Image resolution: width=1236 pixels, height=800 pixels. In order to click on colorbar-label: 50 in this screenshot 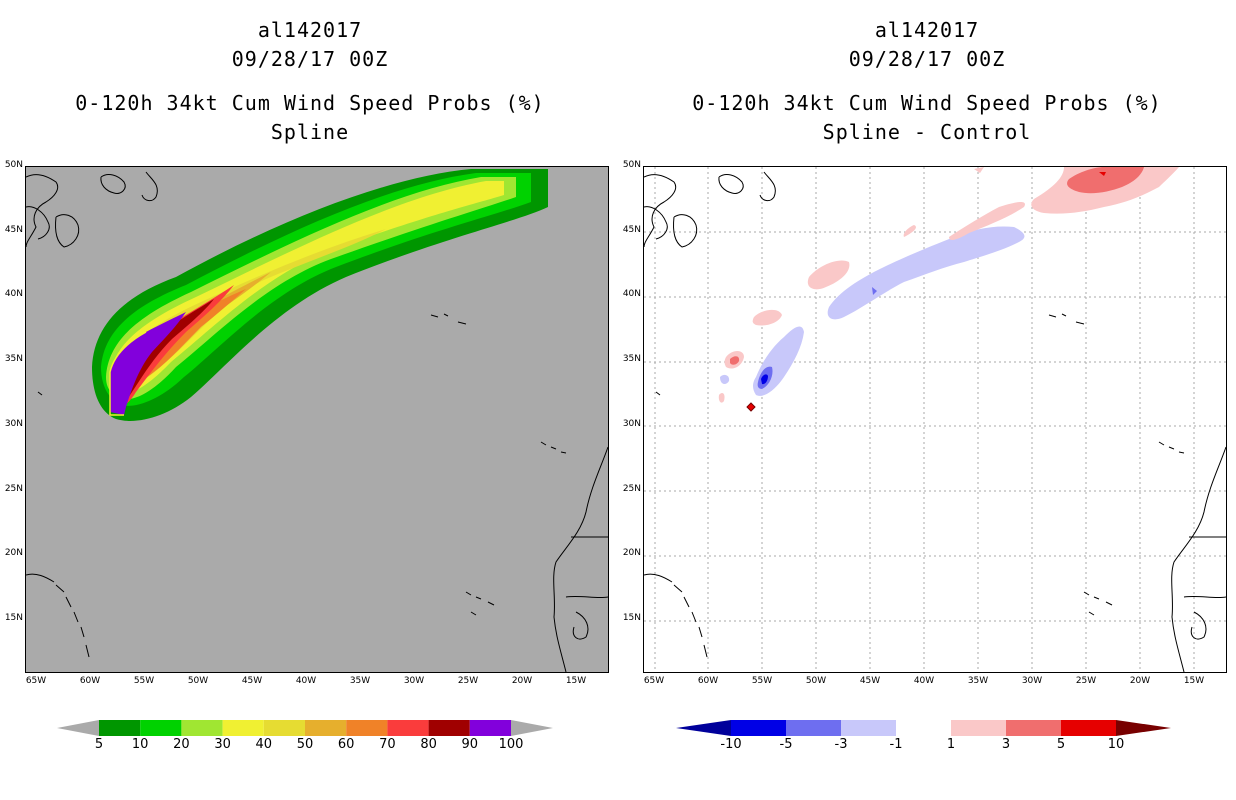, I will do `click(305, 744)`.